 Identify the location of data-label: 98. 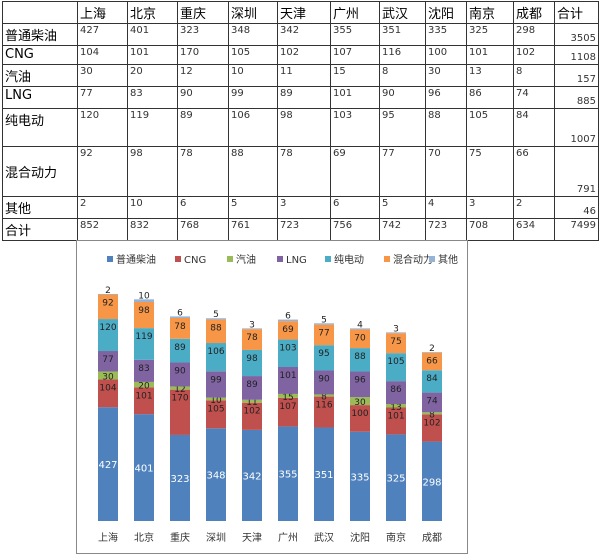
(252, 359).